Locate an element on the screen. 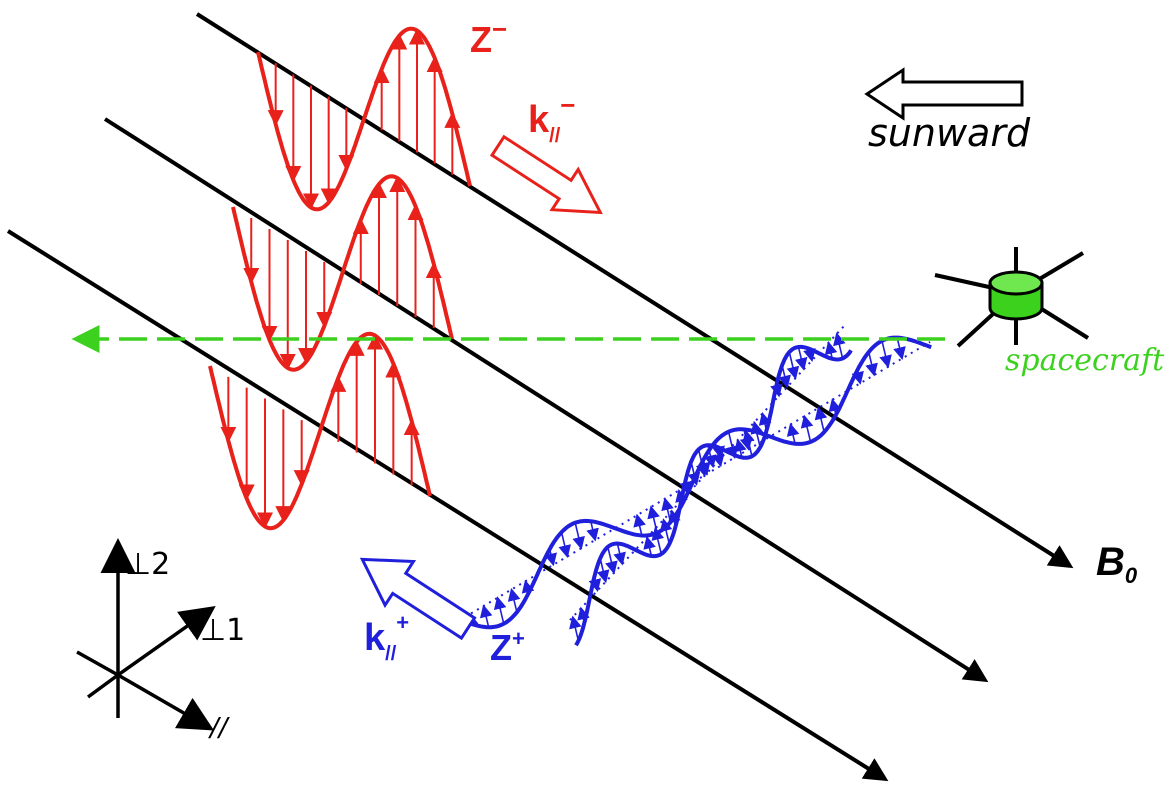 Image resolution: width=1168 pixels, height=789 pixels. axis-perp1-label: ⊥1 is located at coordinates (222, 630).